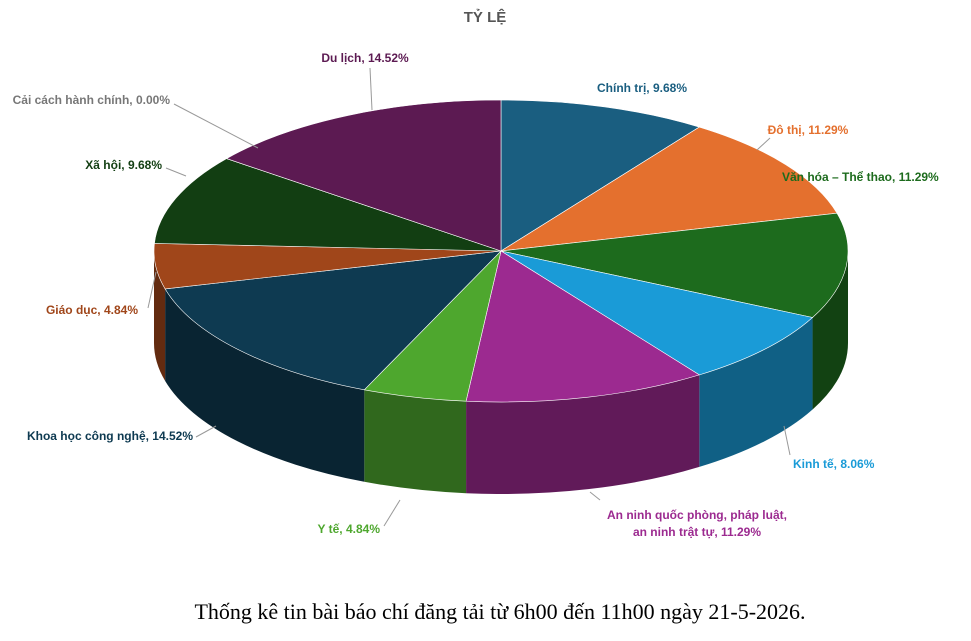  Describe the element at coordinates (349, 529) in the screenshot. I see `data-label: Y tế, 4.84%` at that location.